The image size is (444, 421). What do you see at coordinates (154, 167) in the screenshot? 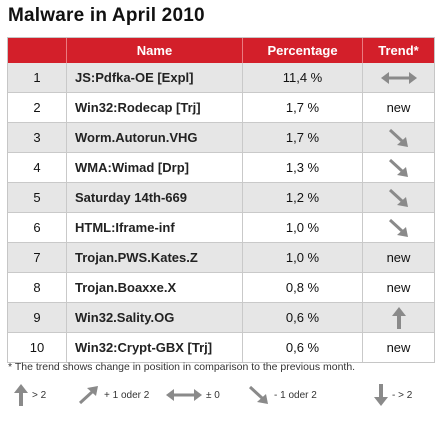
I see `name-cell: WMA:Wimad [Drp]` at bounding box center [154, 167].